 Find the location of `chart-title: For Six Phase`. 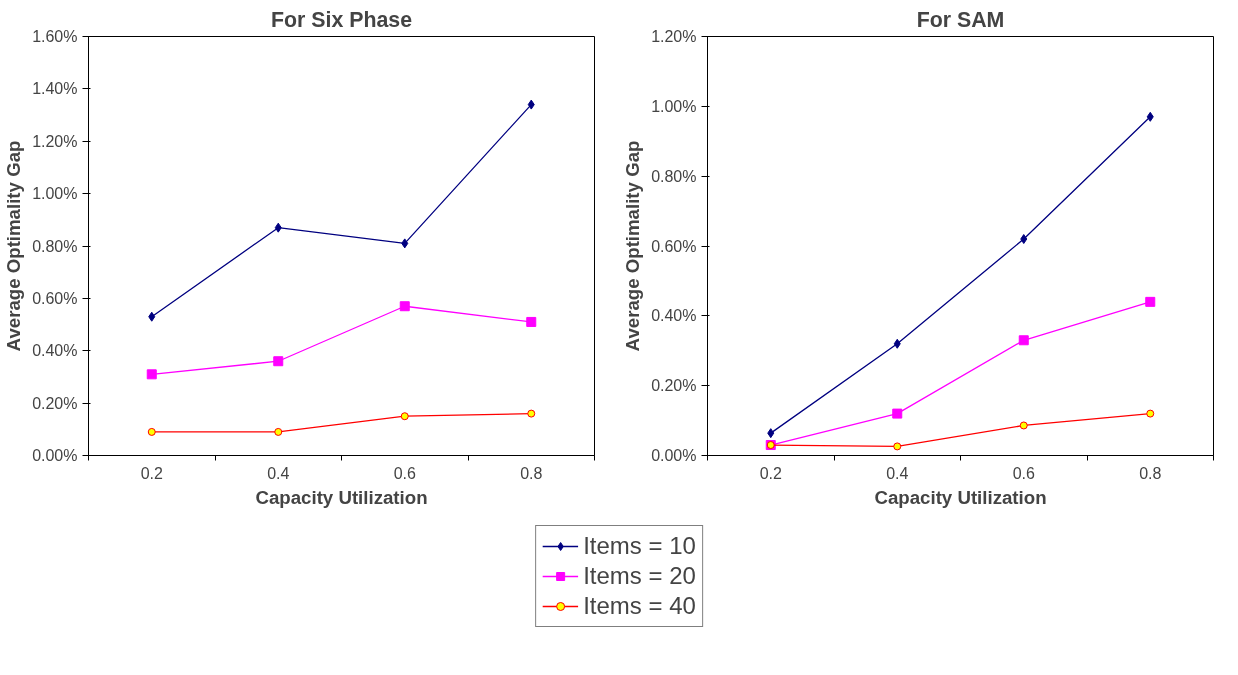

chart-title: For Six Phase is located at coordinates (341, 19).